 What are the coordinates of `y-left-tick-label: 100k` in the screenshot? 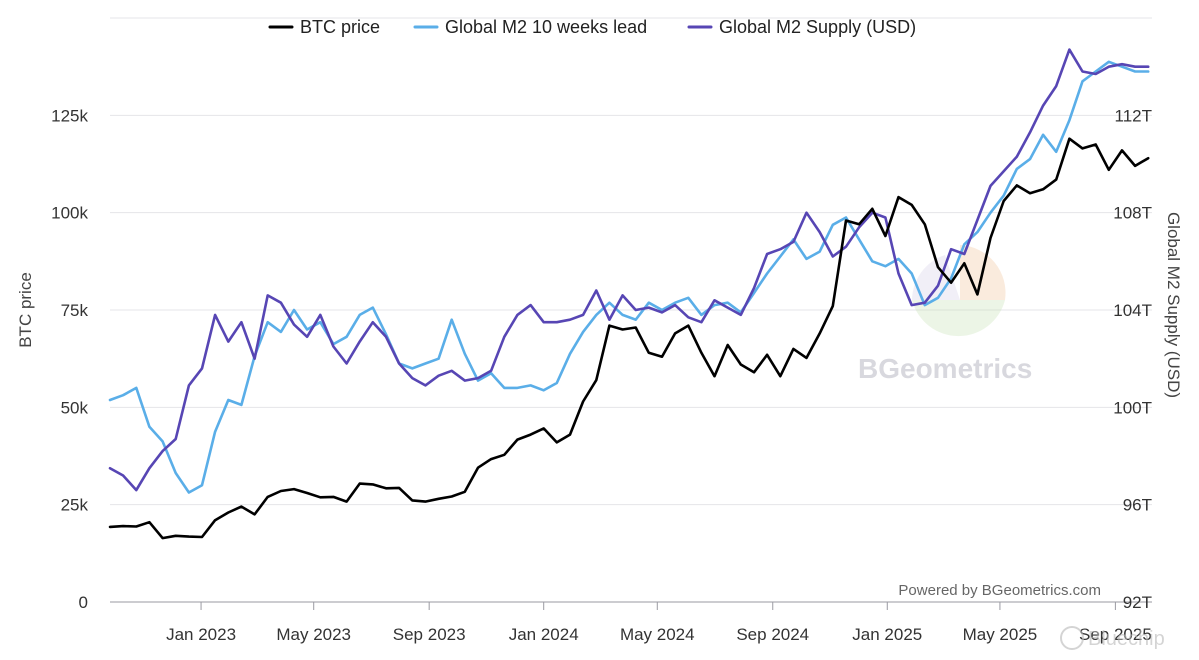 It's located at (69, 213).